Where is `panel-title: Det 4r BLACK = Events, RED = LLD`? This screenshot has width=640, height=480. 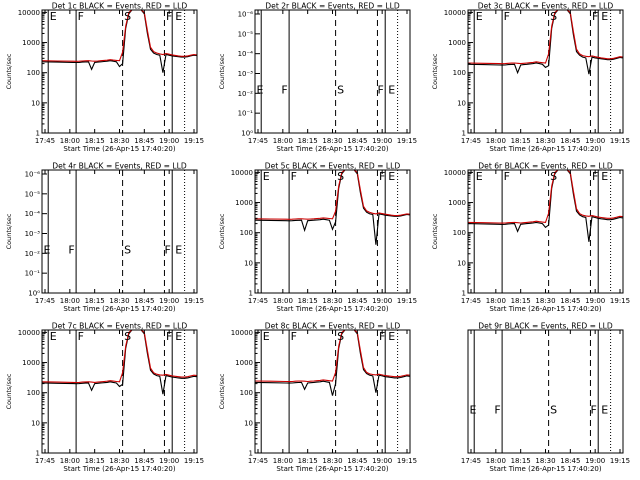
panel-title: Det 4r BLACK = Events, RED = LLD is located at coordinates (119, 166).